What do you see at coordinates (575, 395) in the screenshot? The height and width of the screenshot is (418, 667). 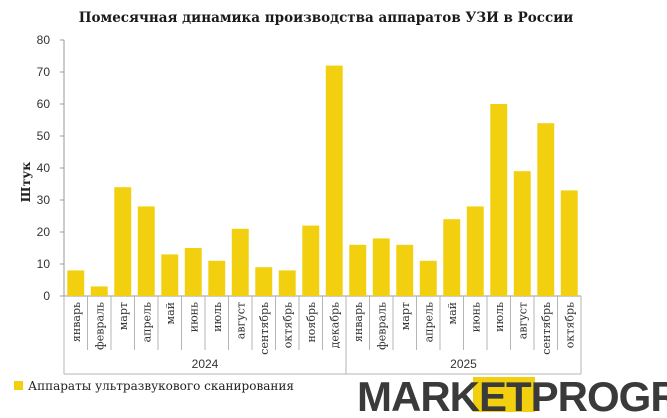 I see `logo-pro: PRO` at bounding box center [575, 395].